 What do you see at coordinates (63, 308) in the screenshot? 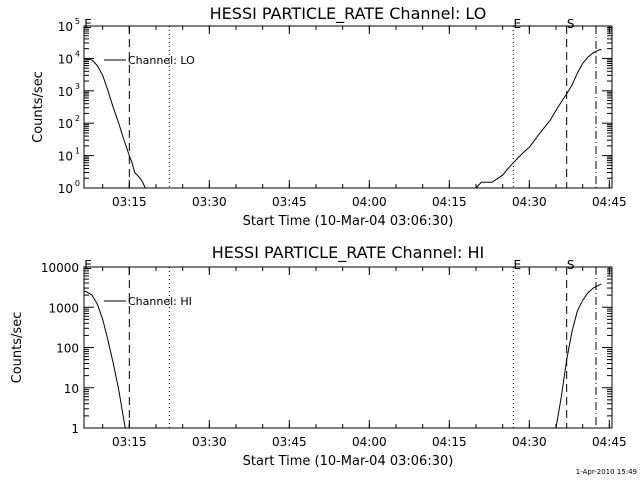
I see `y-tick-label: 1000` at bounding box center [63, 308].